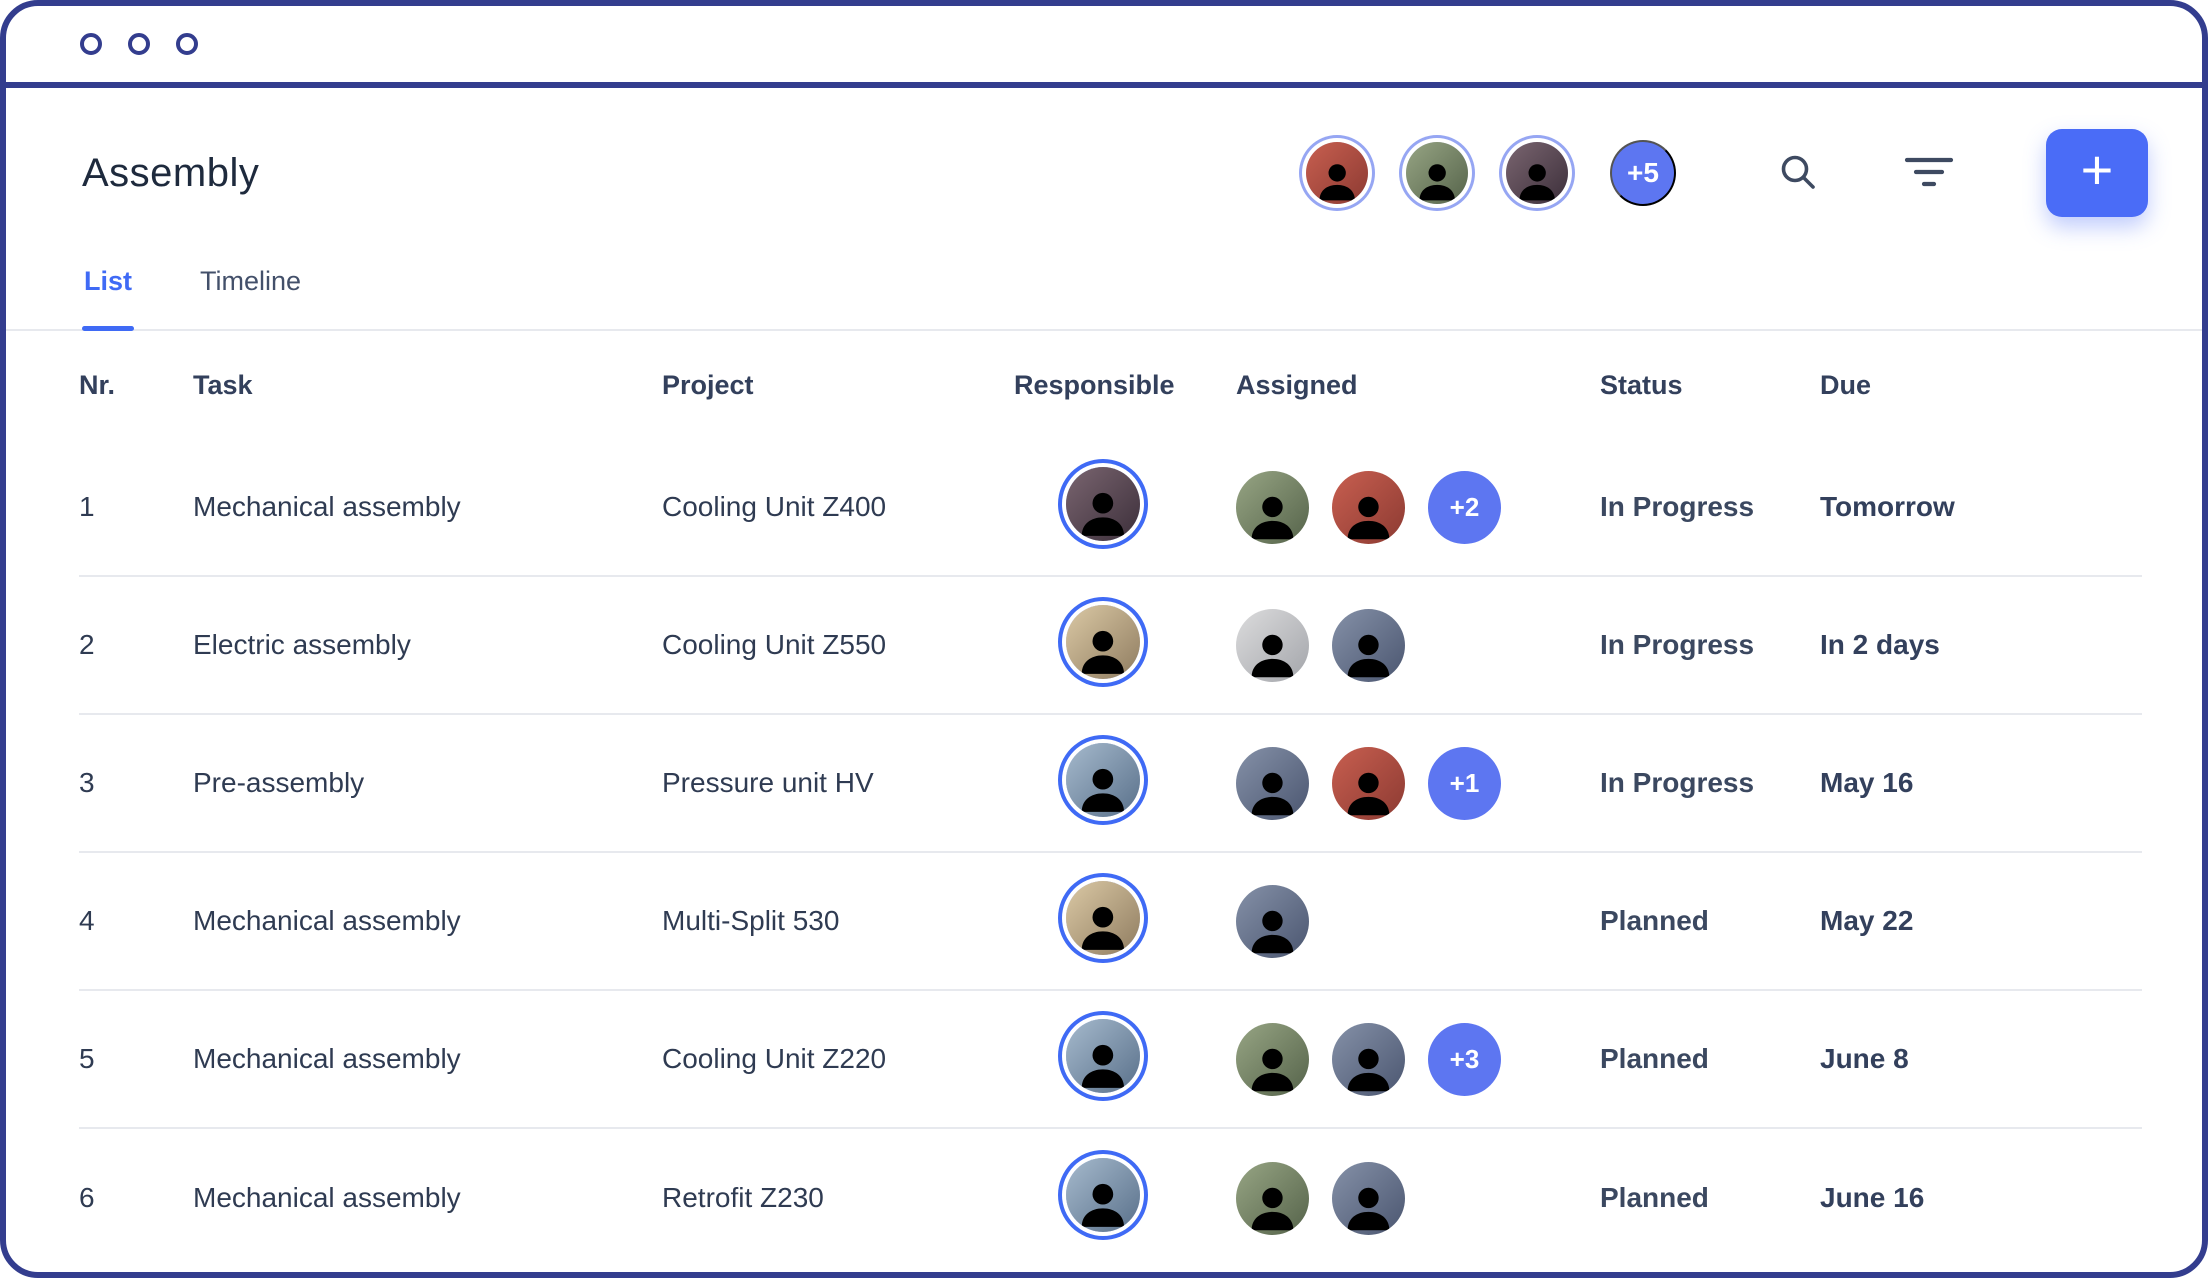 The width and height of the screenshot is (2208, 1278). I want to click on assigned-cell: +2, so click(1418, 507).